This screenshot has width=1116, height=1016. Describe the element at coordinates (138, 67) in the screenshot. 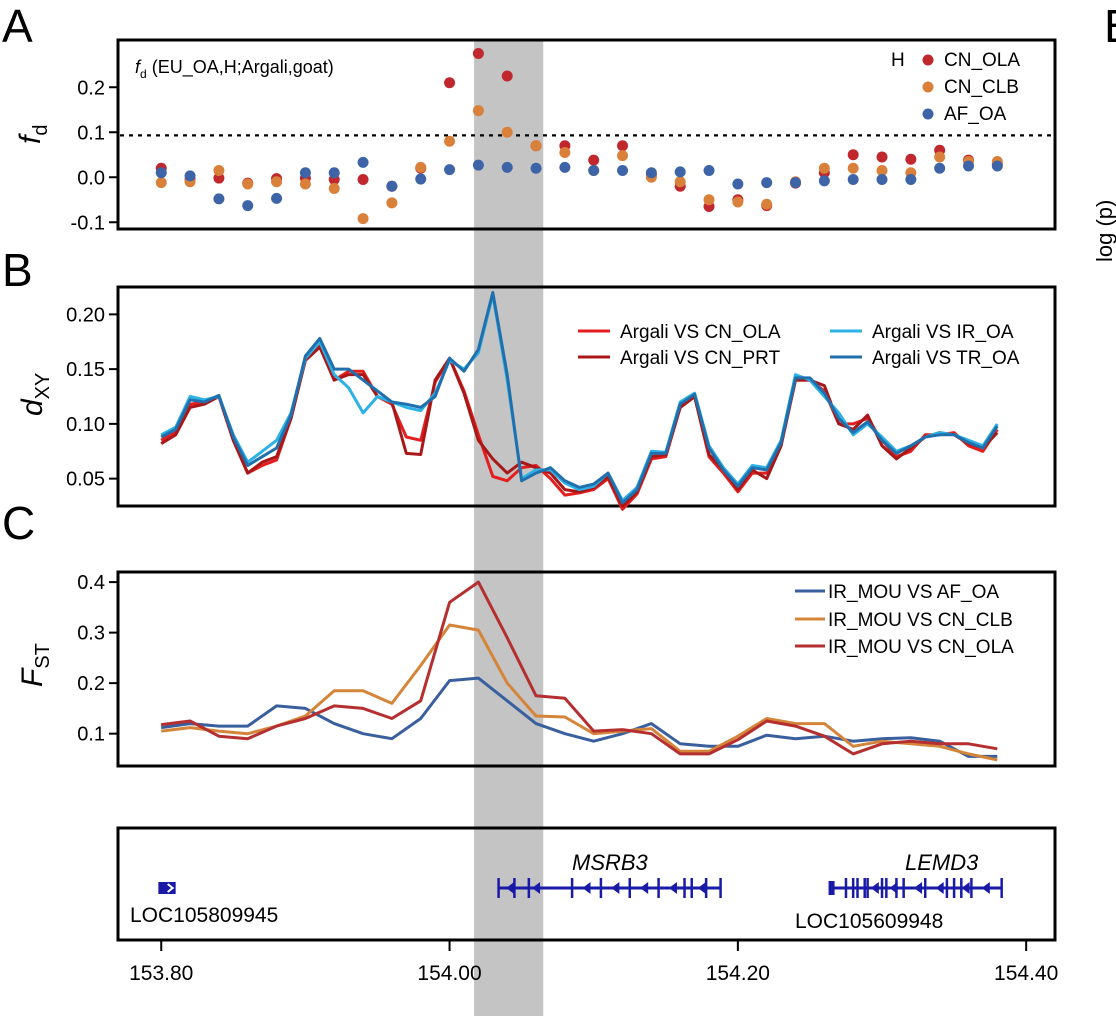

I see `panel-a-annotation-f: f` at that location.